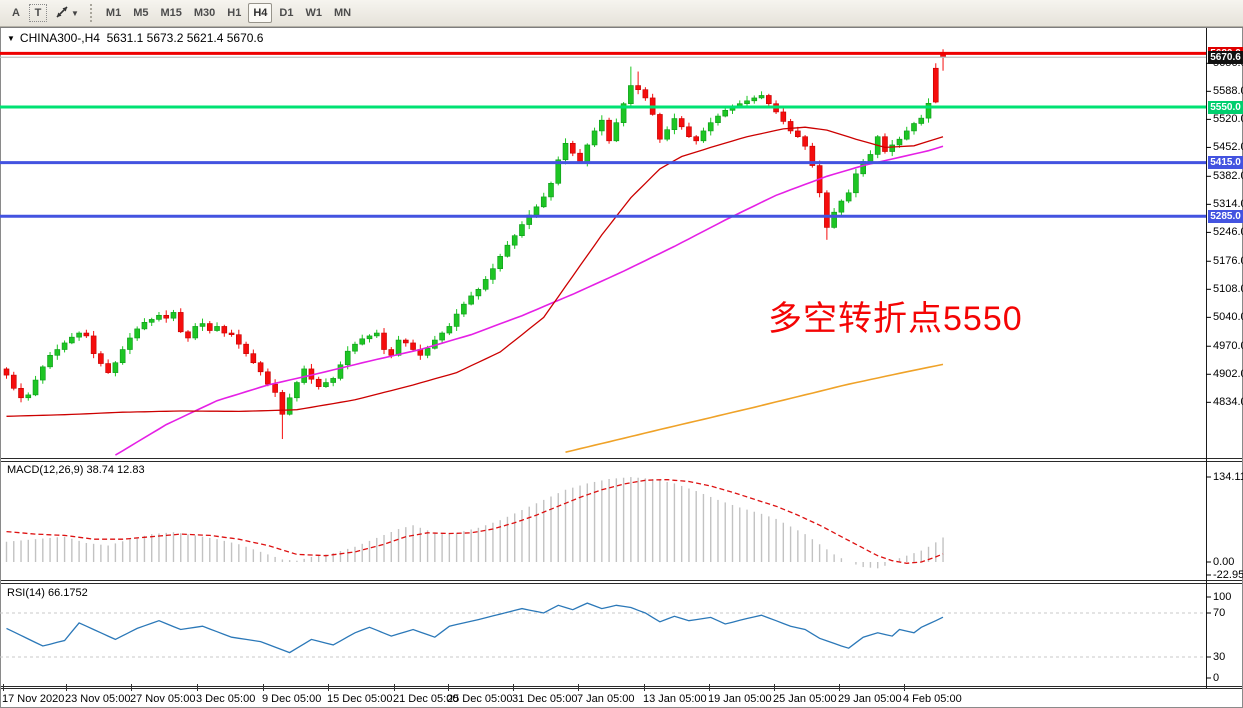 This screenshot has height=708, width=1243. I want to click on crosshair-arrows-icon, so click(62, 13).